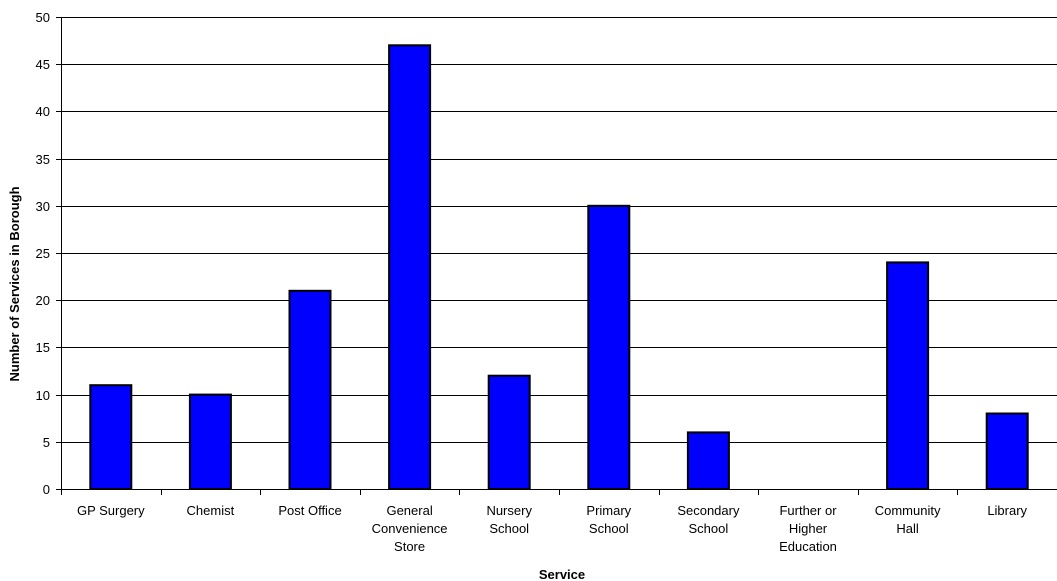  Describe the element at coordinates (43, 300) in the screenshot. I see `y-tick-label: 20` at that location.